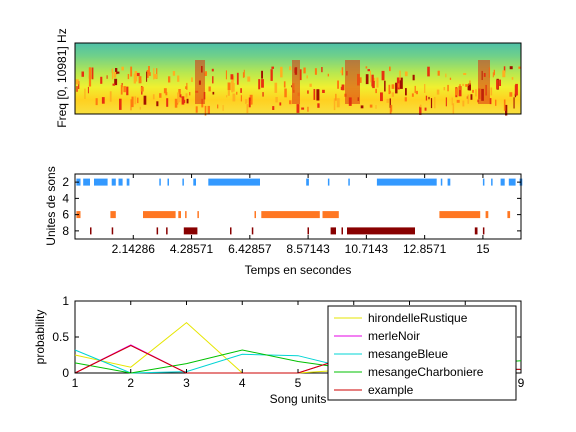 The image size is (576, 432). What do you see at coordinates (192, 249) in the screenshot?
I see `x-tick-label: 4.28571` at bounding box center [192, 249].